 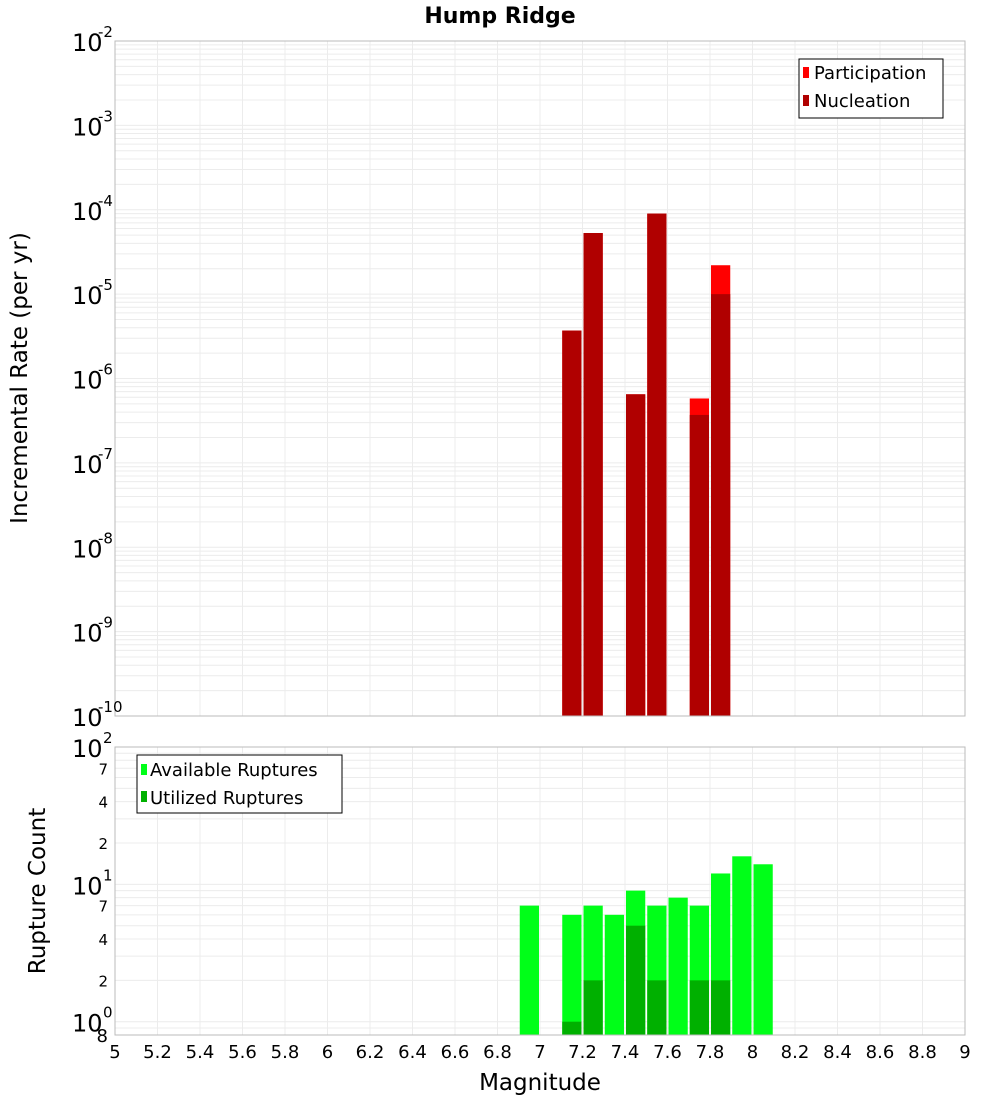 I want to click on bottom-legend: Available Ruptures Utilized Ruptures, so click(x=239, y=784).